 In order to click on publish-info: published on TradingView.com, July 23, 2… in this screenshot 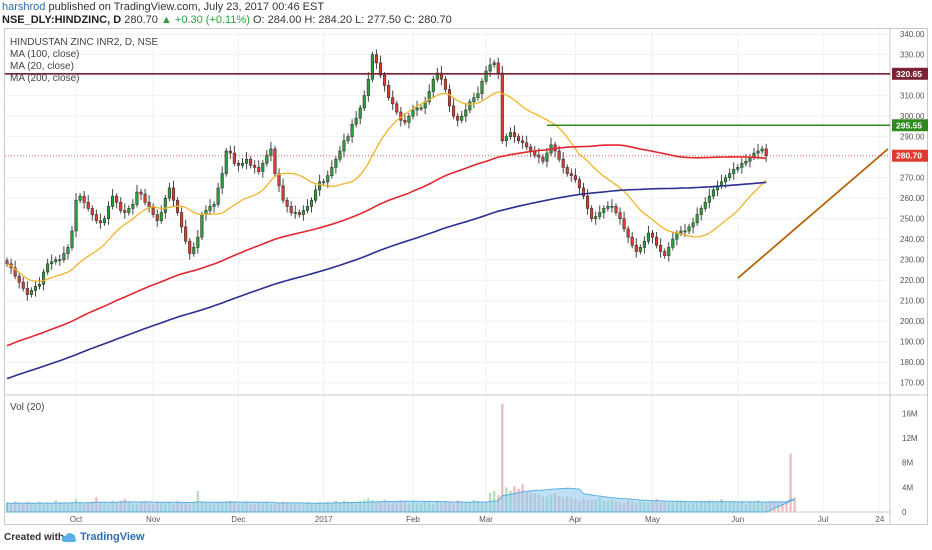, I will do `click(186, 7)`.